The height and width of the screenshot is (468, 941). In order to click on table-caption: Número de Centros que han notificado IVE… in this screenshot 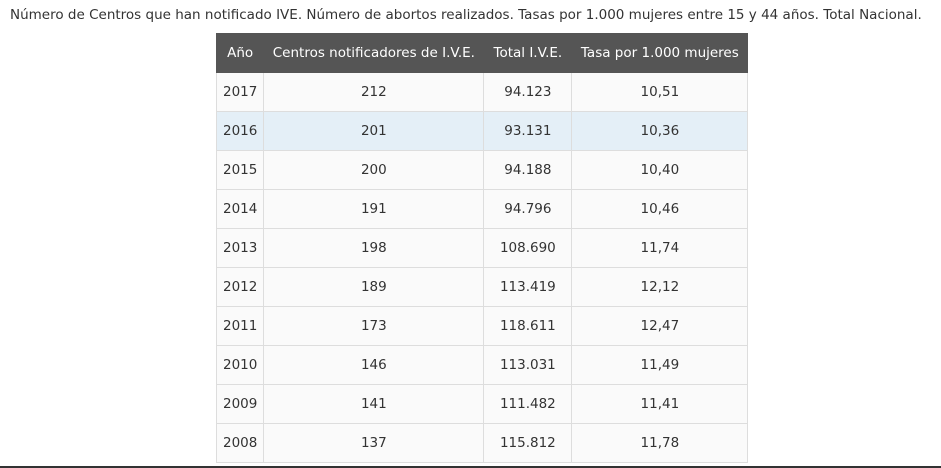, I will do `click(466, 15)`.